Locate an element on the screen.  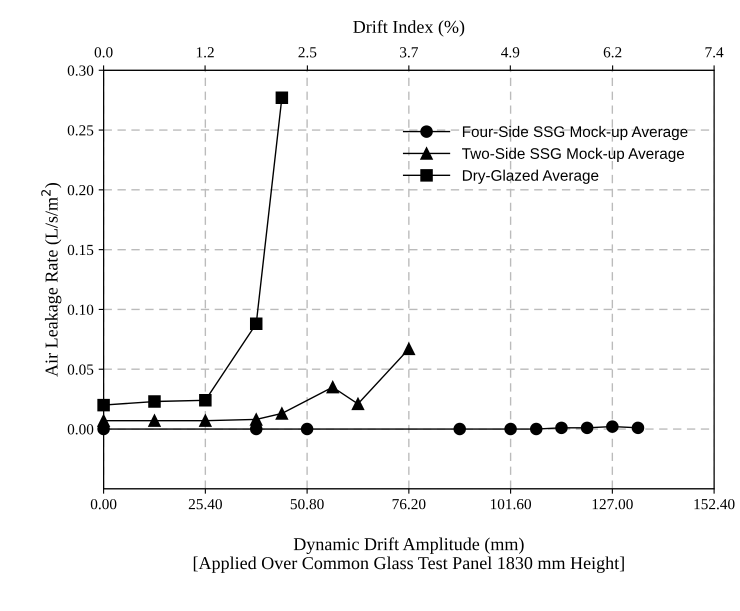
x2-tick-label: 4.9 is located at coordinates (510, 52).